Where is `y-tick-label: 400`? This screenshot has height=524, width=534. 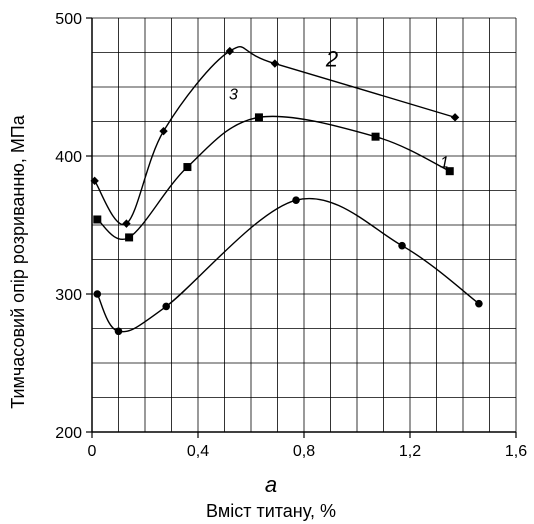 y-tick-label: 400 is located at coordinates (68, 157).